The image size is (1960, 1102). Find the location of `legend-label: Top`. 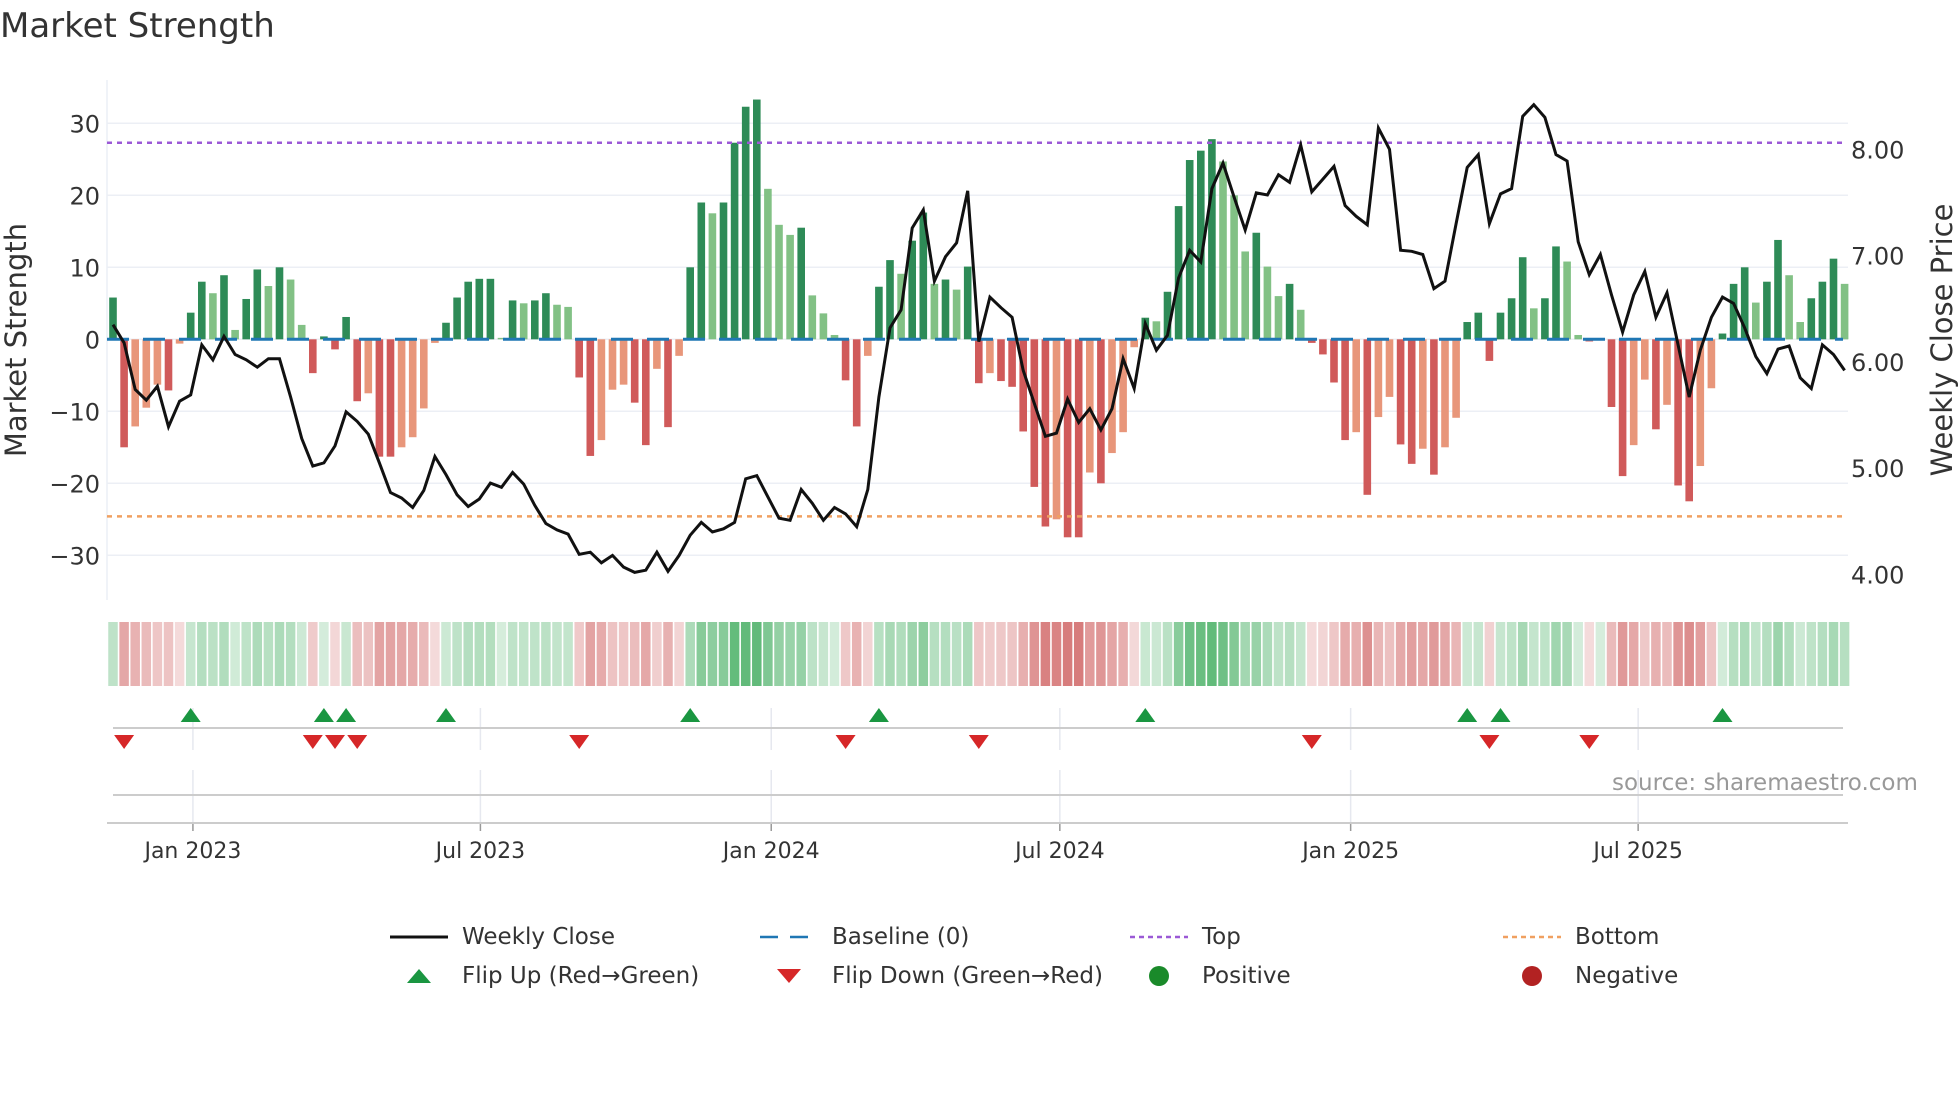

legend-label: Top is located at coordinates (1221, 937).